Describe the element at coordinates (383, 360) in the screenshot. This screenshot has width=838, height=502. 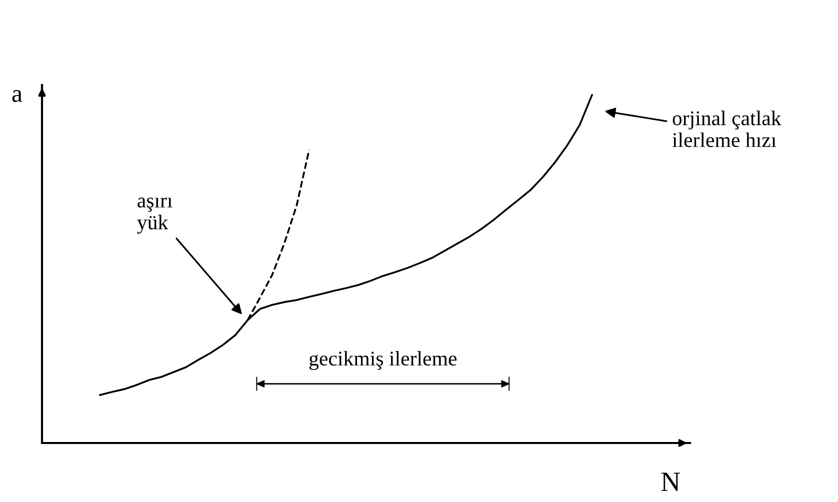
I see `annotation: gecikmiş ilerleme` at that location.